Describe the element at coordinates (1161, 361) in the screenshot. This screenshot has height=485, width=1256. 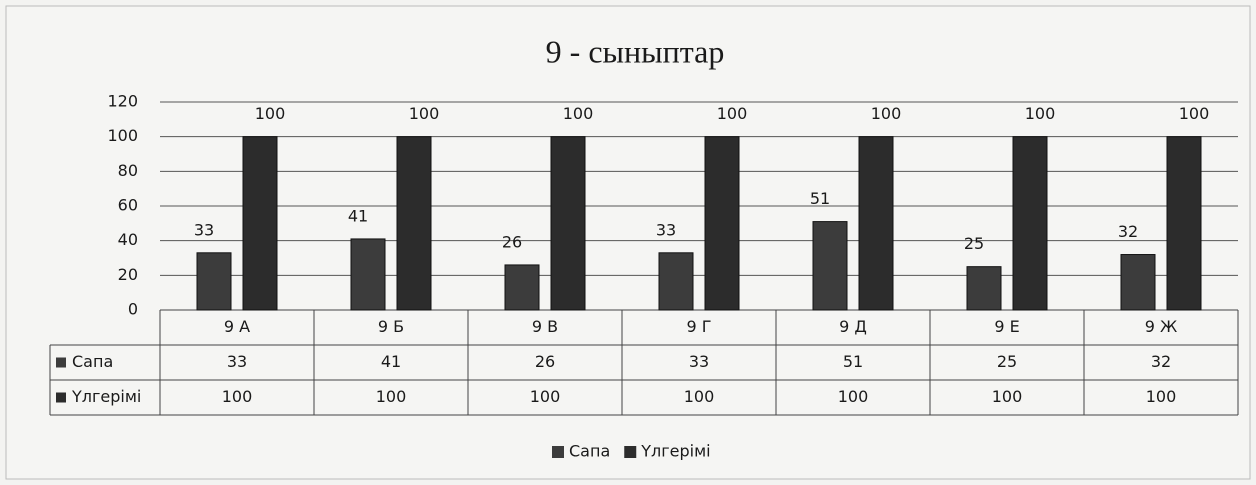
I see `table-cell: 32` at that location.